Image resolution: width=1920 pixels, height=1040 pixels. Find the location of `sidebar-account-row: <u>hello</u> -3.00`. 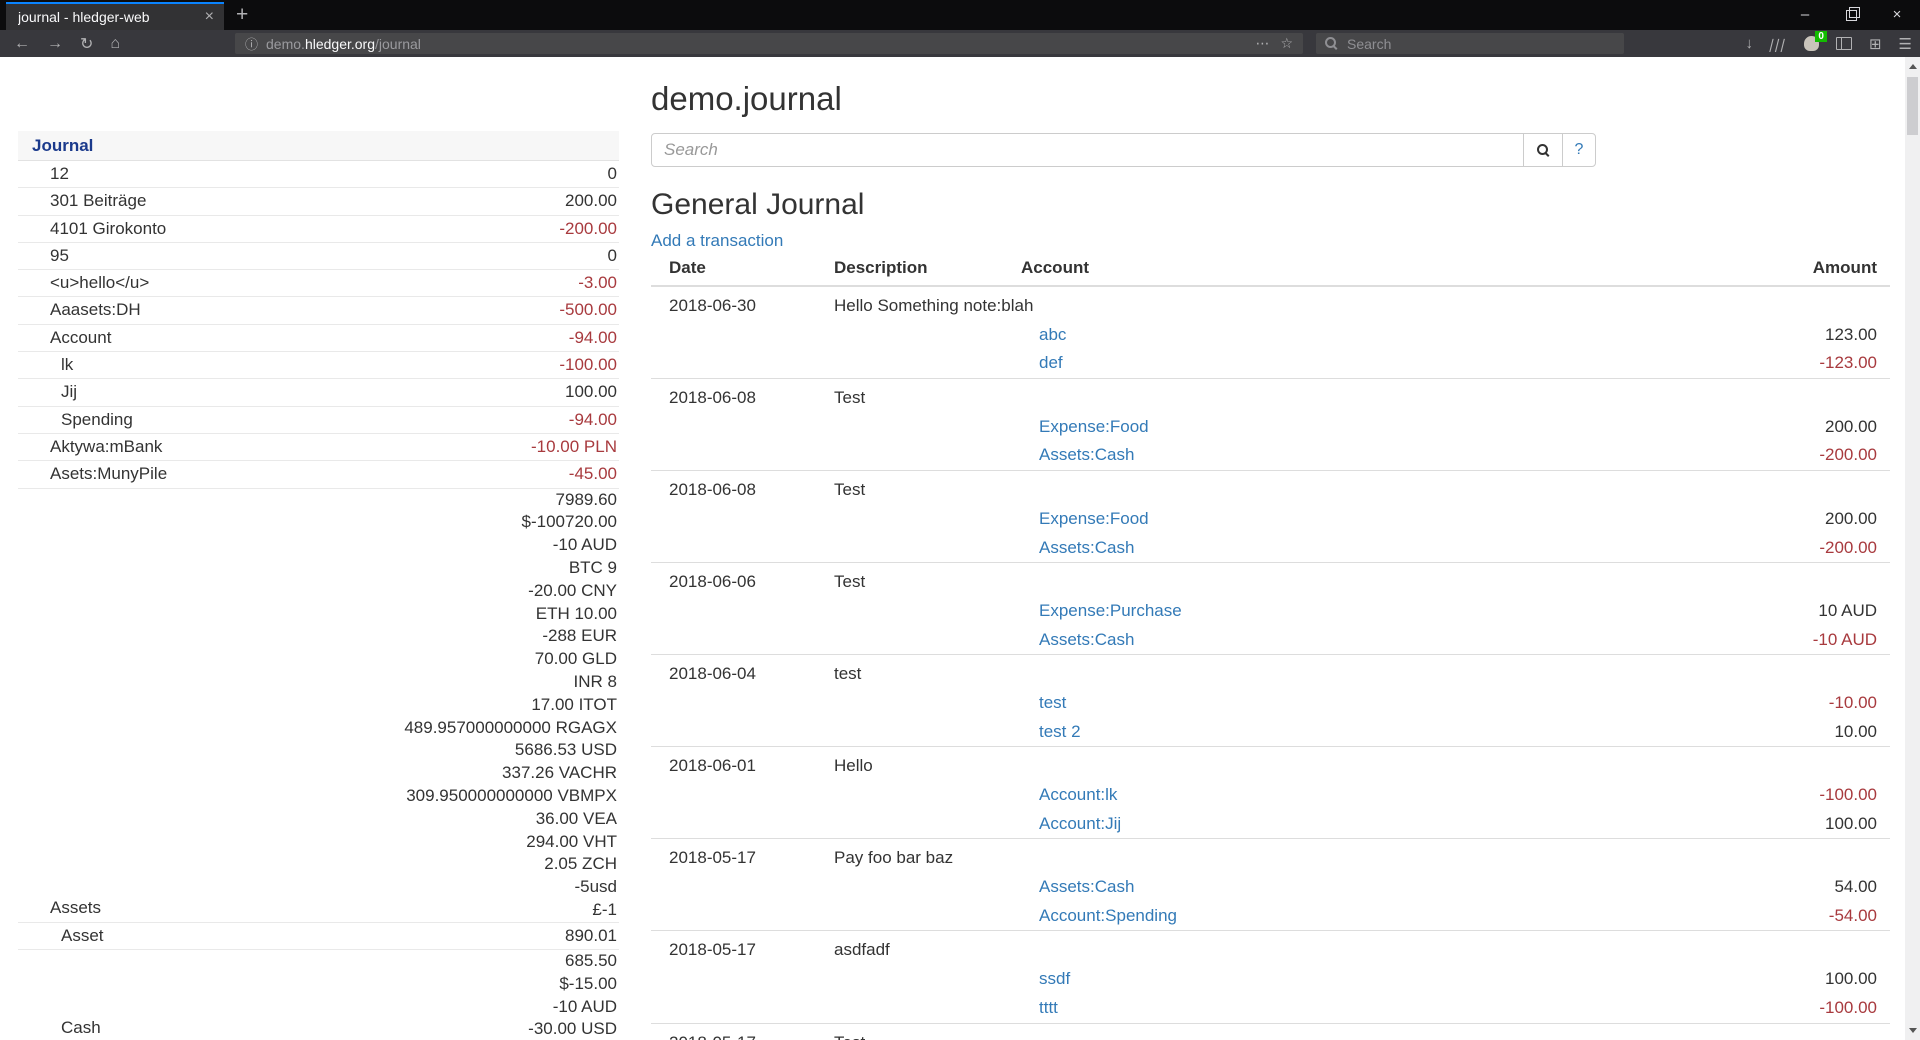

sidebar-account-row: <u>hello</u> -3.00 is located at coordinates (318, 284).